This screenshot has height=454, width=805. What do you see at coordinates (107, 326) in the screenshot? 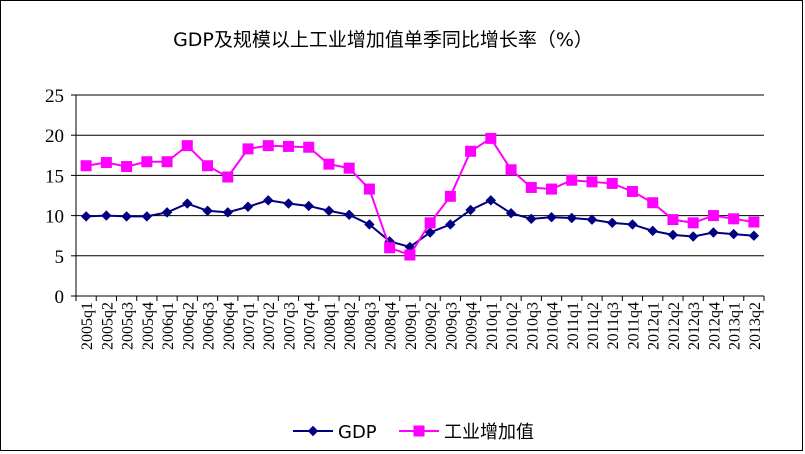
I see `x-tick-label: 2005q2` at bounding box center [107, 326].